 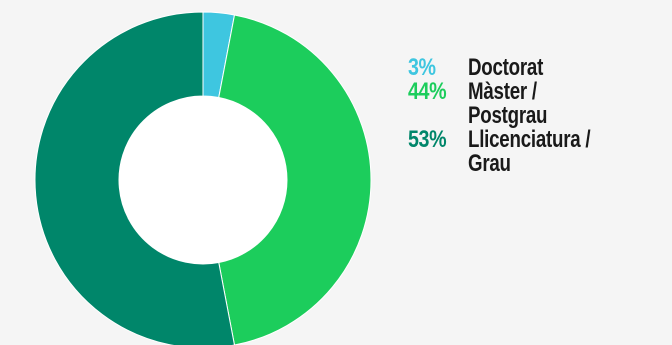 What do you see at coordinates (506, 67) in the screenshot?
I see `legend-label-doctorat: Doctorat` at bounding box center [506, 67].